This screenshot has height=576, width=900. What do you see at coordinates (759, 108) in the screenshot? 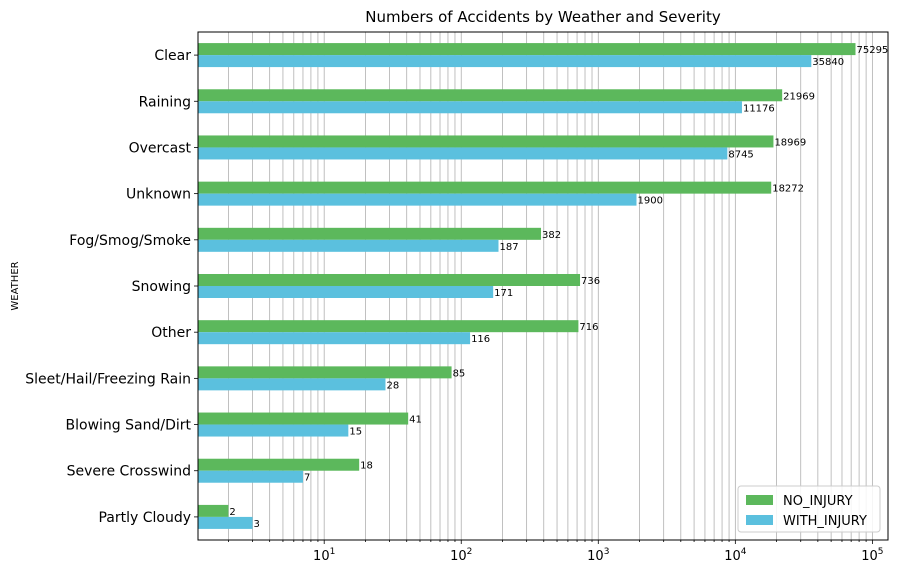
I see `data-label: 11176` at bounding box center [759, 108].